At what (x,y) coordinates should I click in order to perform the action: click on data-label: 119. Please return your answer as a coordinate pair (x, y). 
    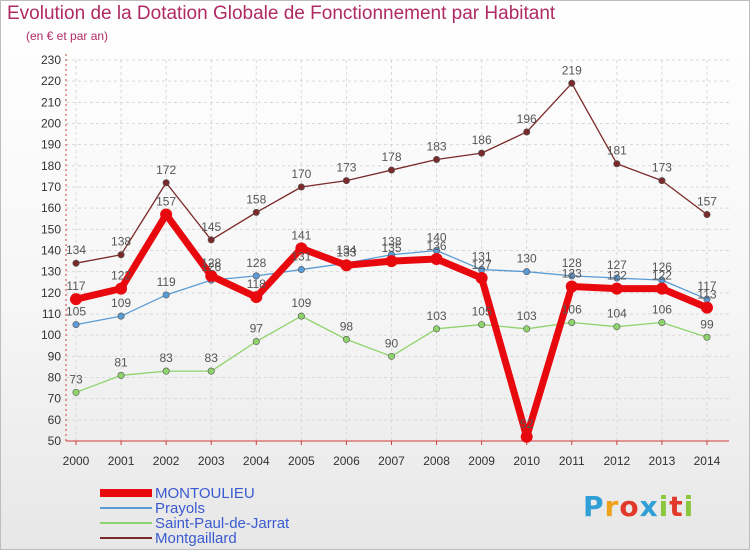
    Looking at the image, I should click on (166, 282).